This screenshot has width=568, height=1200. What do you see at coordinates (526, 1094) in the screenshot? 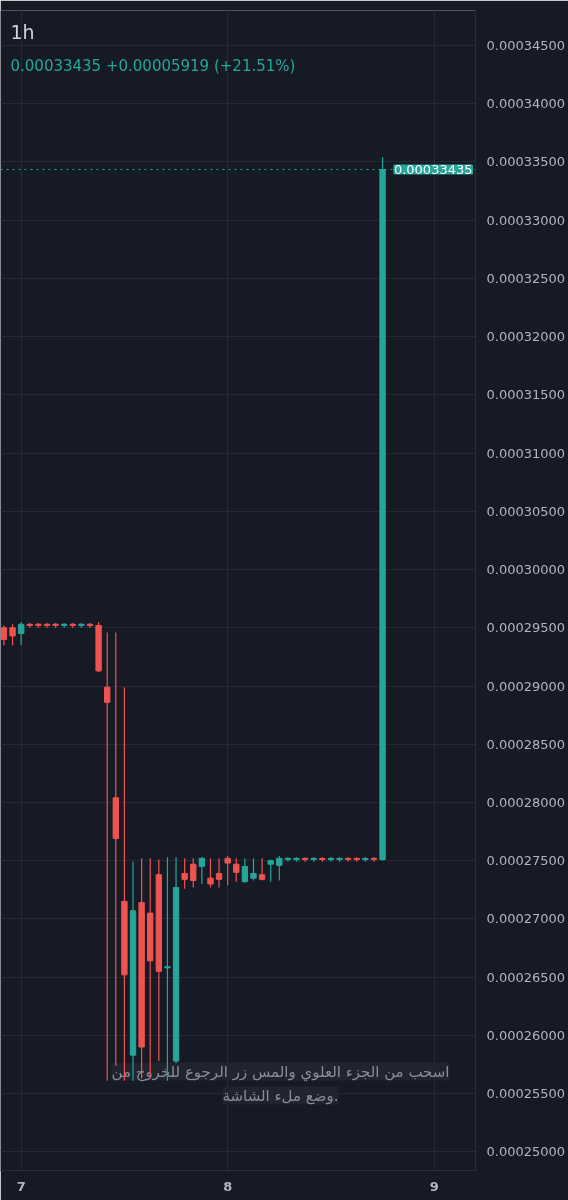
I see `y-tick-label: 0.00025500` at bounding box center [526, 1094].